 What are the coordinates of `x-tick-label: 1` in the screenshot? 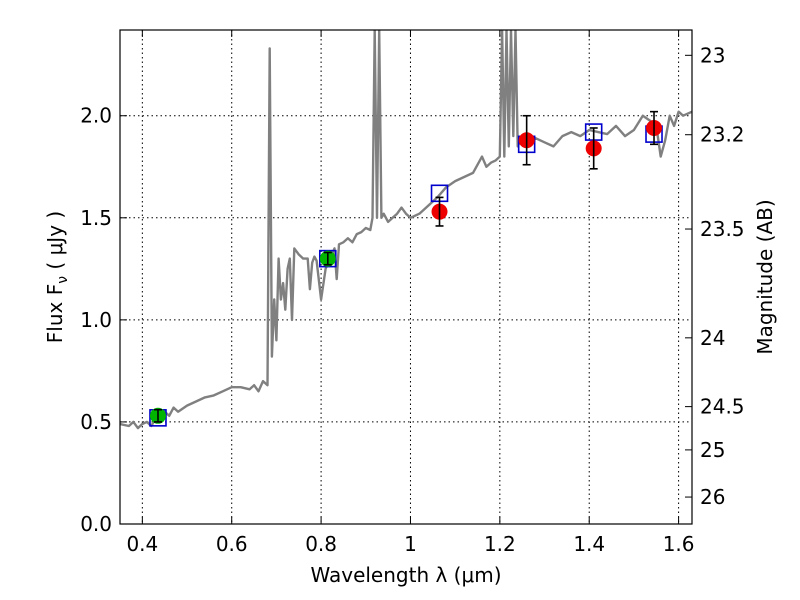 It's located at (410, 544).